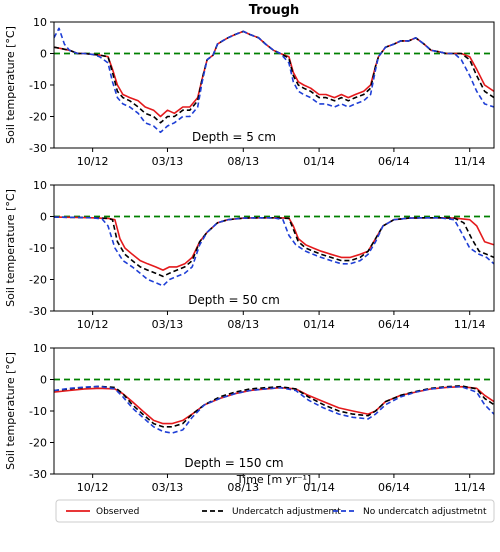 The width and height of the screenshot is (500, 552). What do you see at coordinates (234, 300) in the screenshot?
I see `depth-annotation: Depth = 50 cm` at bounding box center [234, 300].